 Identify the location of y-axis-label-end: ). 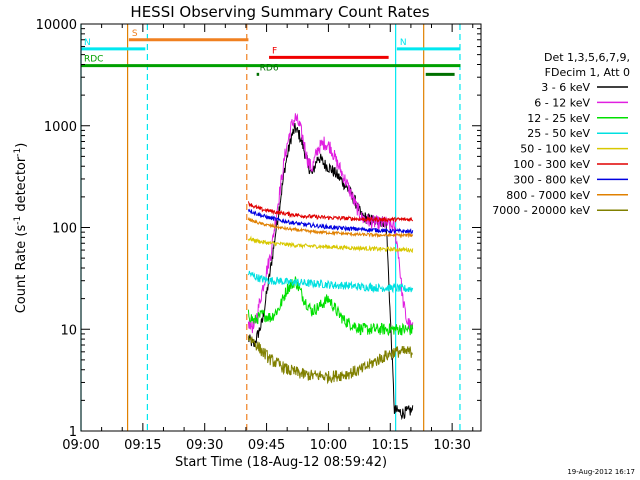
(21, 145).